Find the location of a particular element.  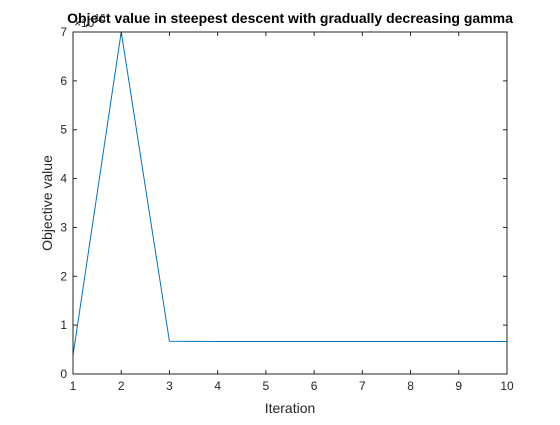

x-tick-label: 8 is located at coordinates (410, 386).